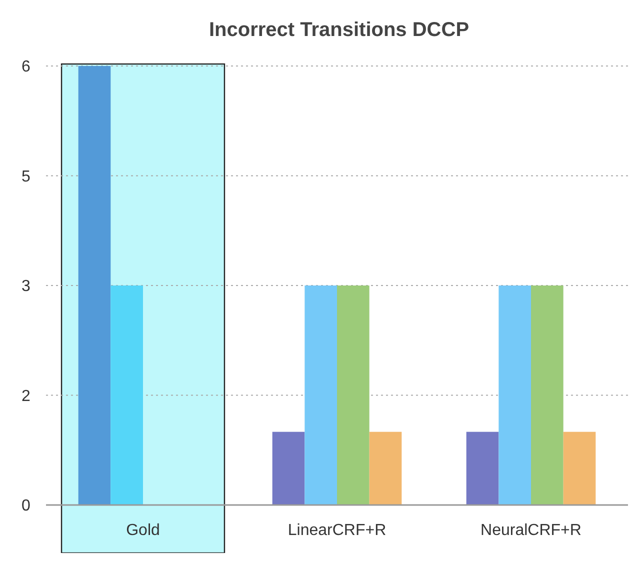 Image resolution: width=642 pixels, height=565 pixels. I want to click on x-tick-label: LinearCRF+R, so click(337, 530).